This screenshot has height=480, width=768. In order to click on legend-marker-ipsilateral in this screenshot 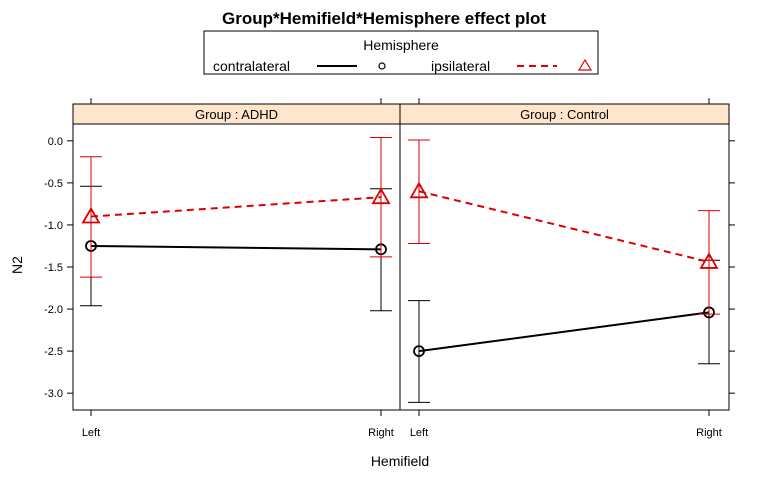, I will do `click(585, 64)`.